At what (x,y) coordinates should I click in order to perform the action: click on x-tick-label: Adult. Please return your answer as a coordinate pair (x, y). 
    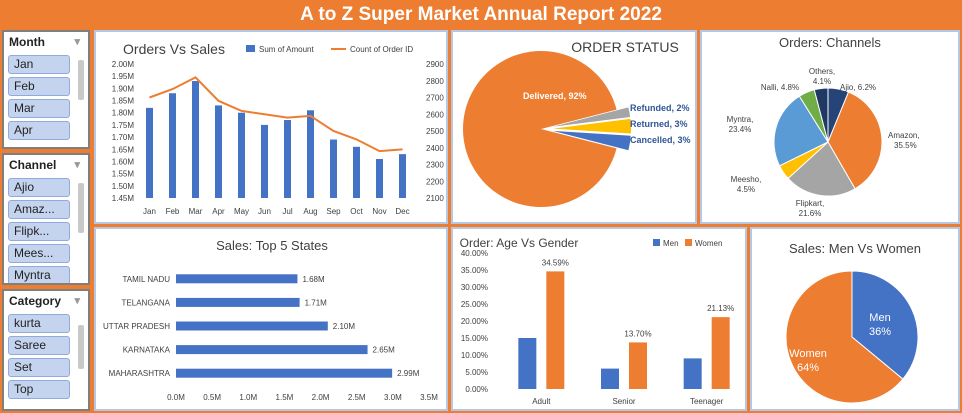
    Looking at the image, I should click on (541, 401).